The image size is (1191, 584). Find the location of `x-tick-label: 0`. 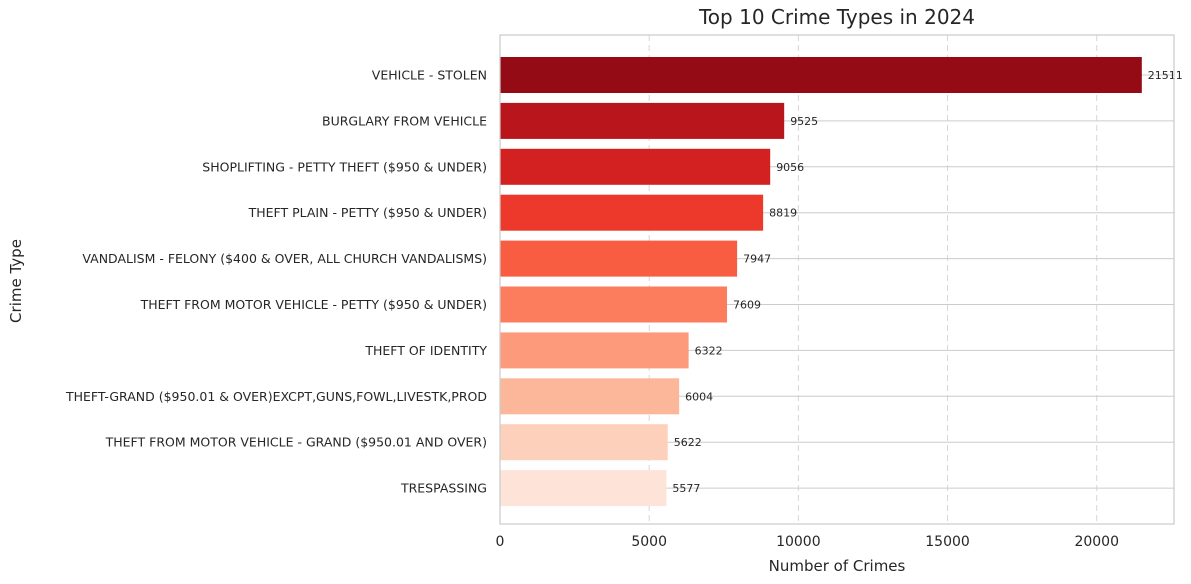

x-tick-label: 0 is located at coordinates (500, 542).